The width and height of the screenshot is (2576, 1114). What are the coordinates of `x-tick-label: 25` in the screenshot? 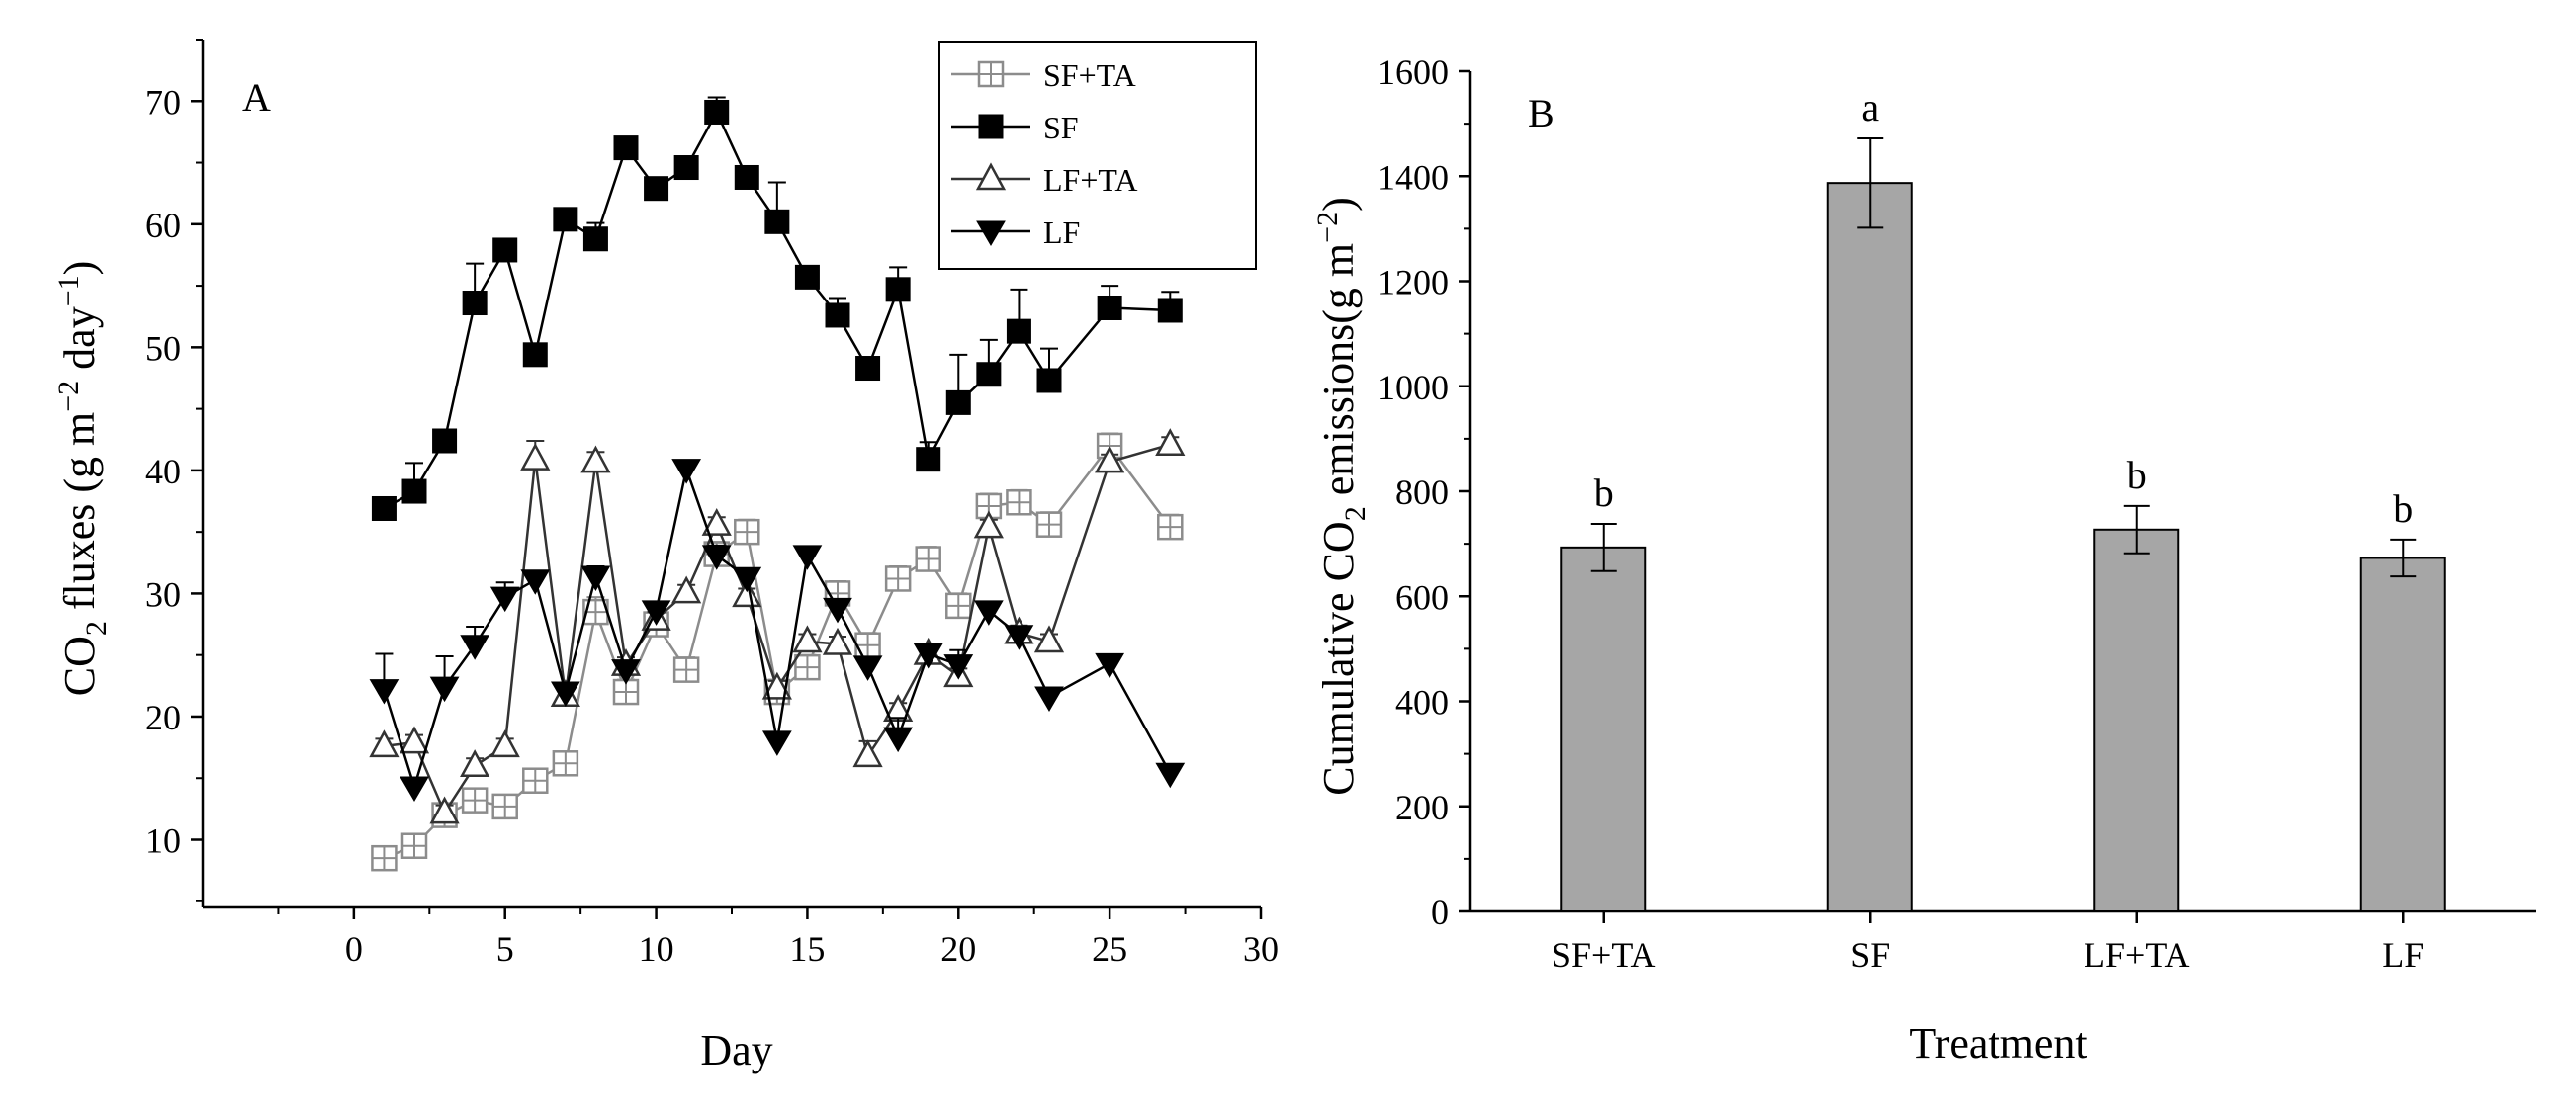 It's located at (1109, 949).